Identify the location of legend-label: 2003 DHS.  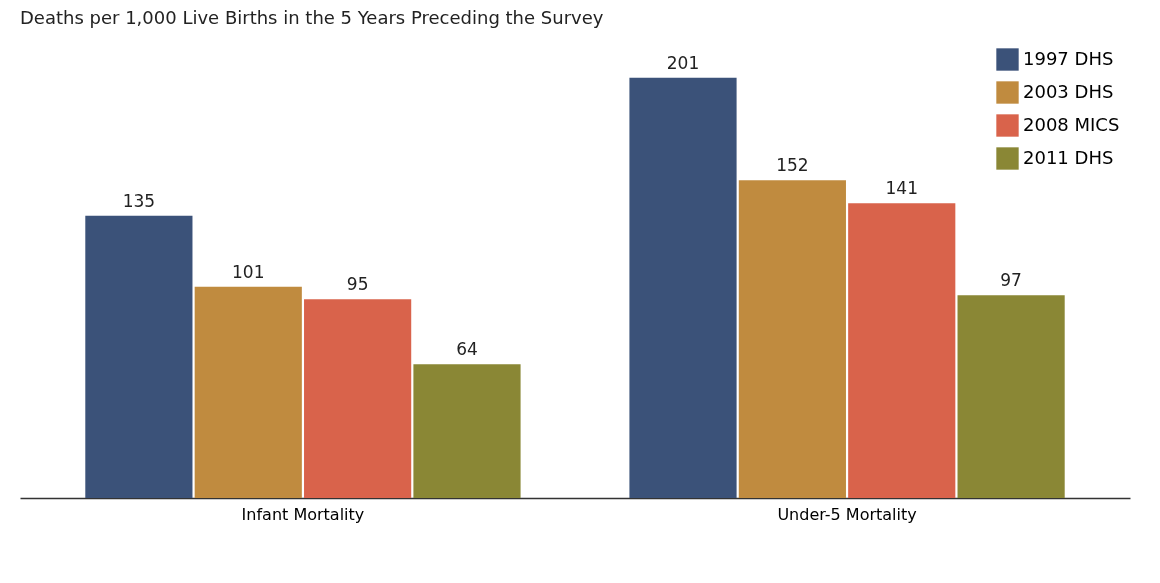
(1068, 91).